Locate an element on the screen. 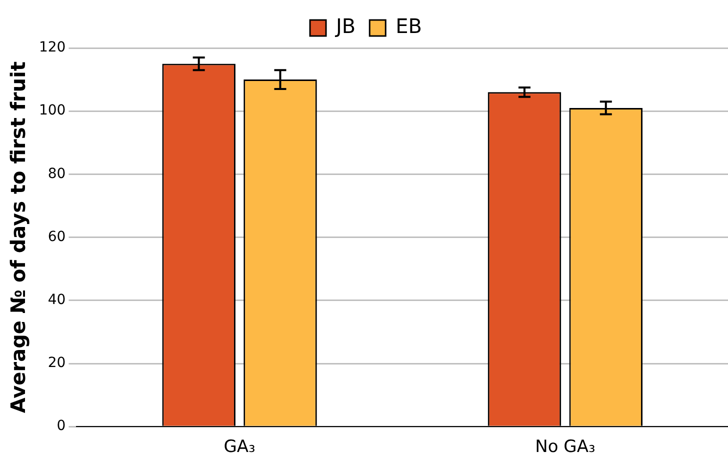  y-axis-title: Average № of days to first fruit is located at coordinates (18, 237).